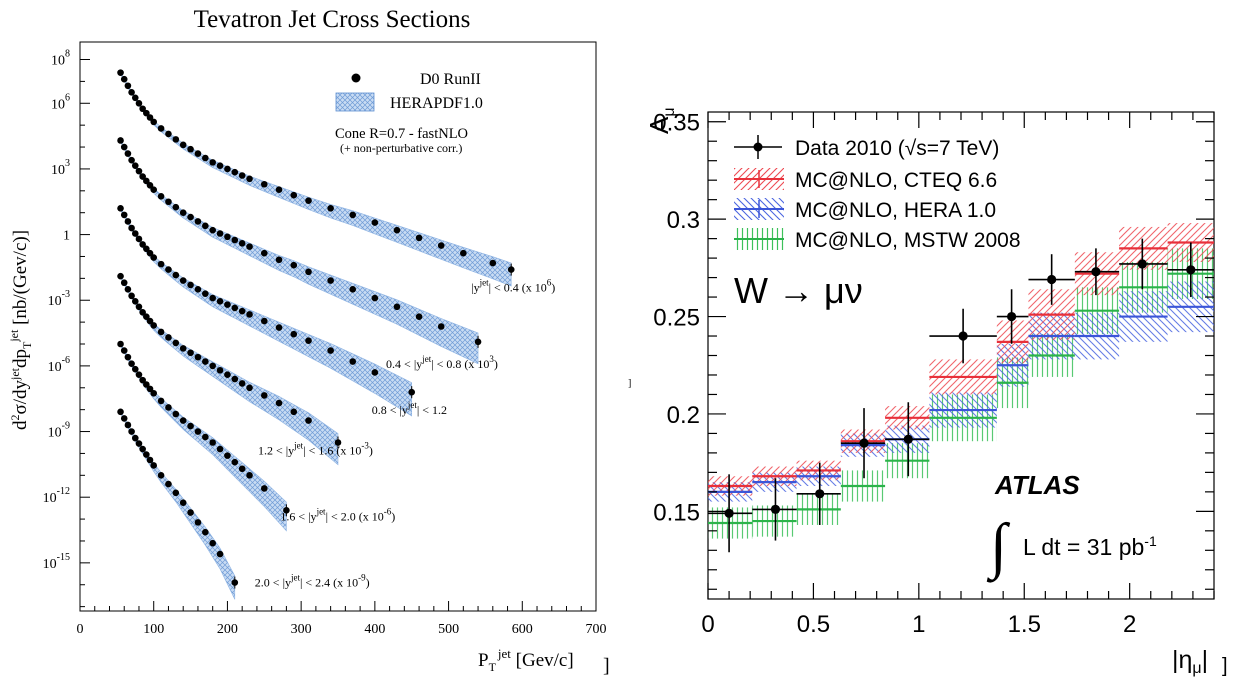 Image resolution: width=1236 pixels, height=679 pixels. Describe the element at coordinates (606, 666) in the screenshot. I see `stray-bracket-1: ]` at that location.